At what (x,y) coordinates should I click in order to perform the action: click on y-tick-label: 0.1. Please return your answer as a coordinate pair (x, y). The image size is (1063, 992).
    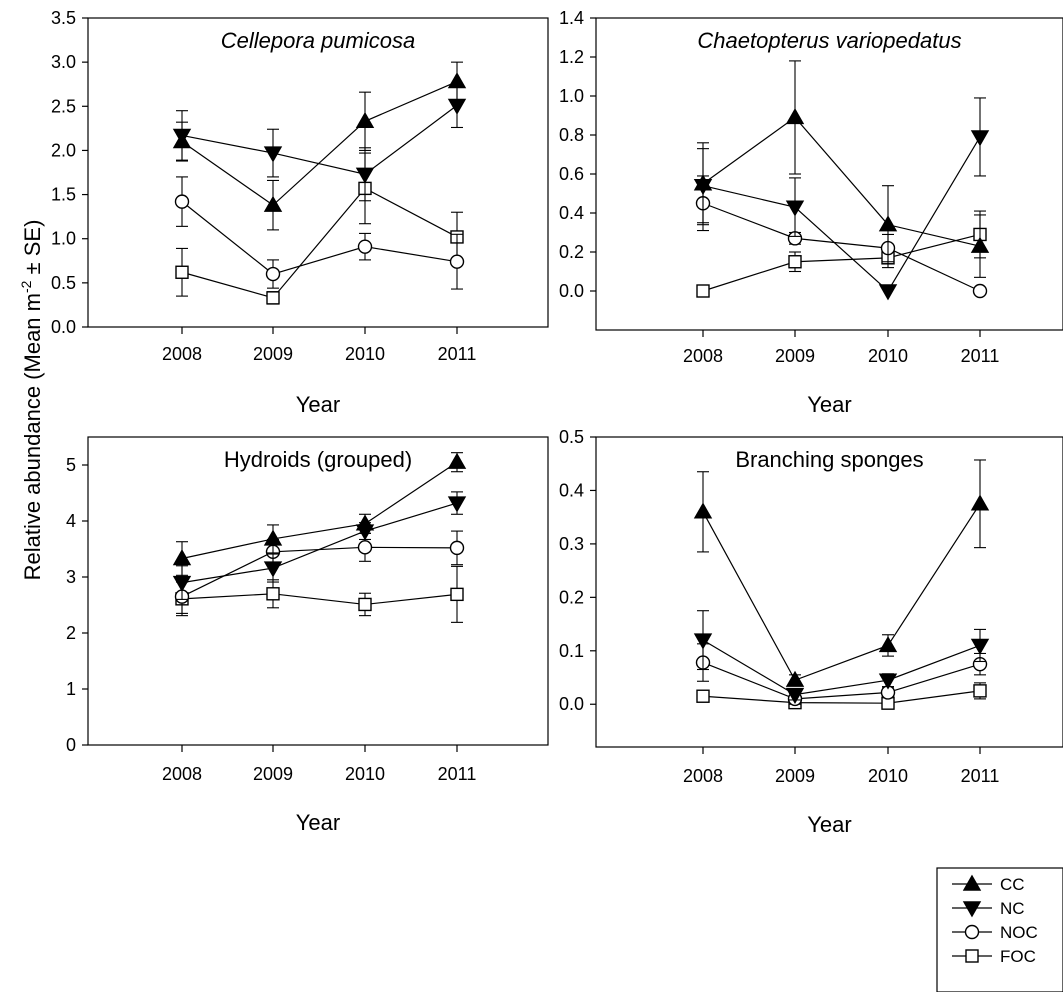
    Looking at the image, I should click on (571, 651).